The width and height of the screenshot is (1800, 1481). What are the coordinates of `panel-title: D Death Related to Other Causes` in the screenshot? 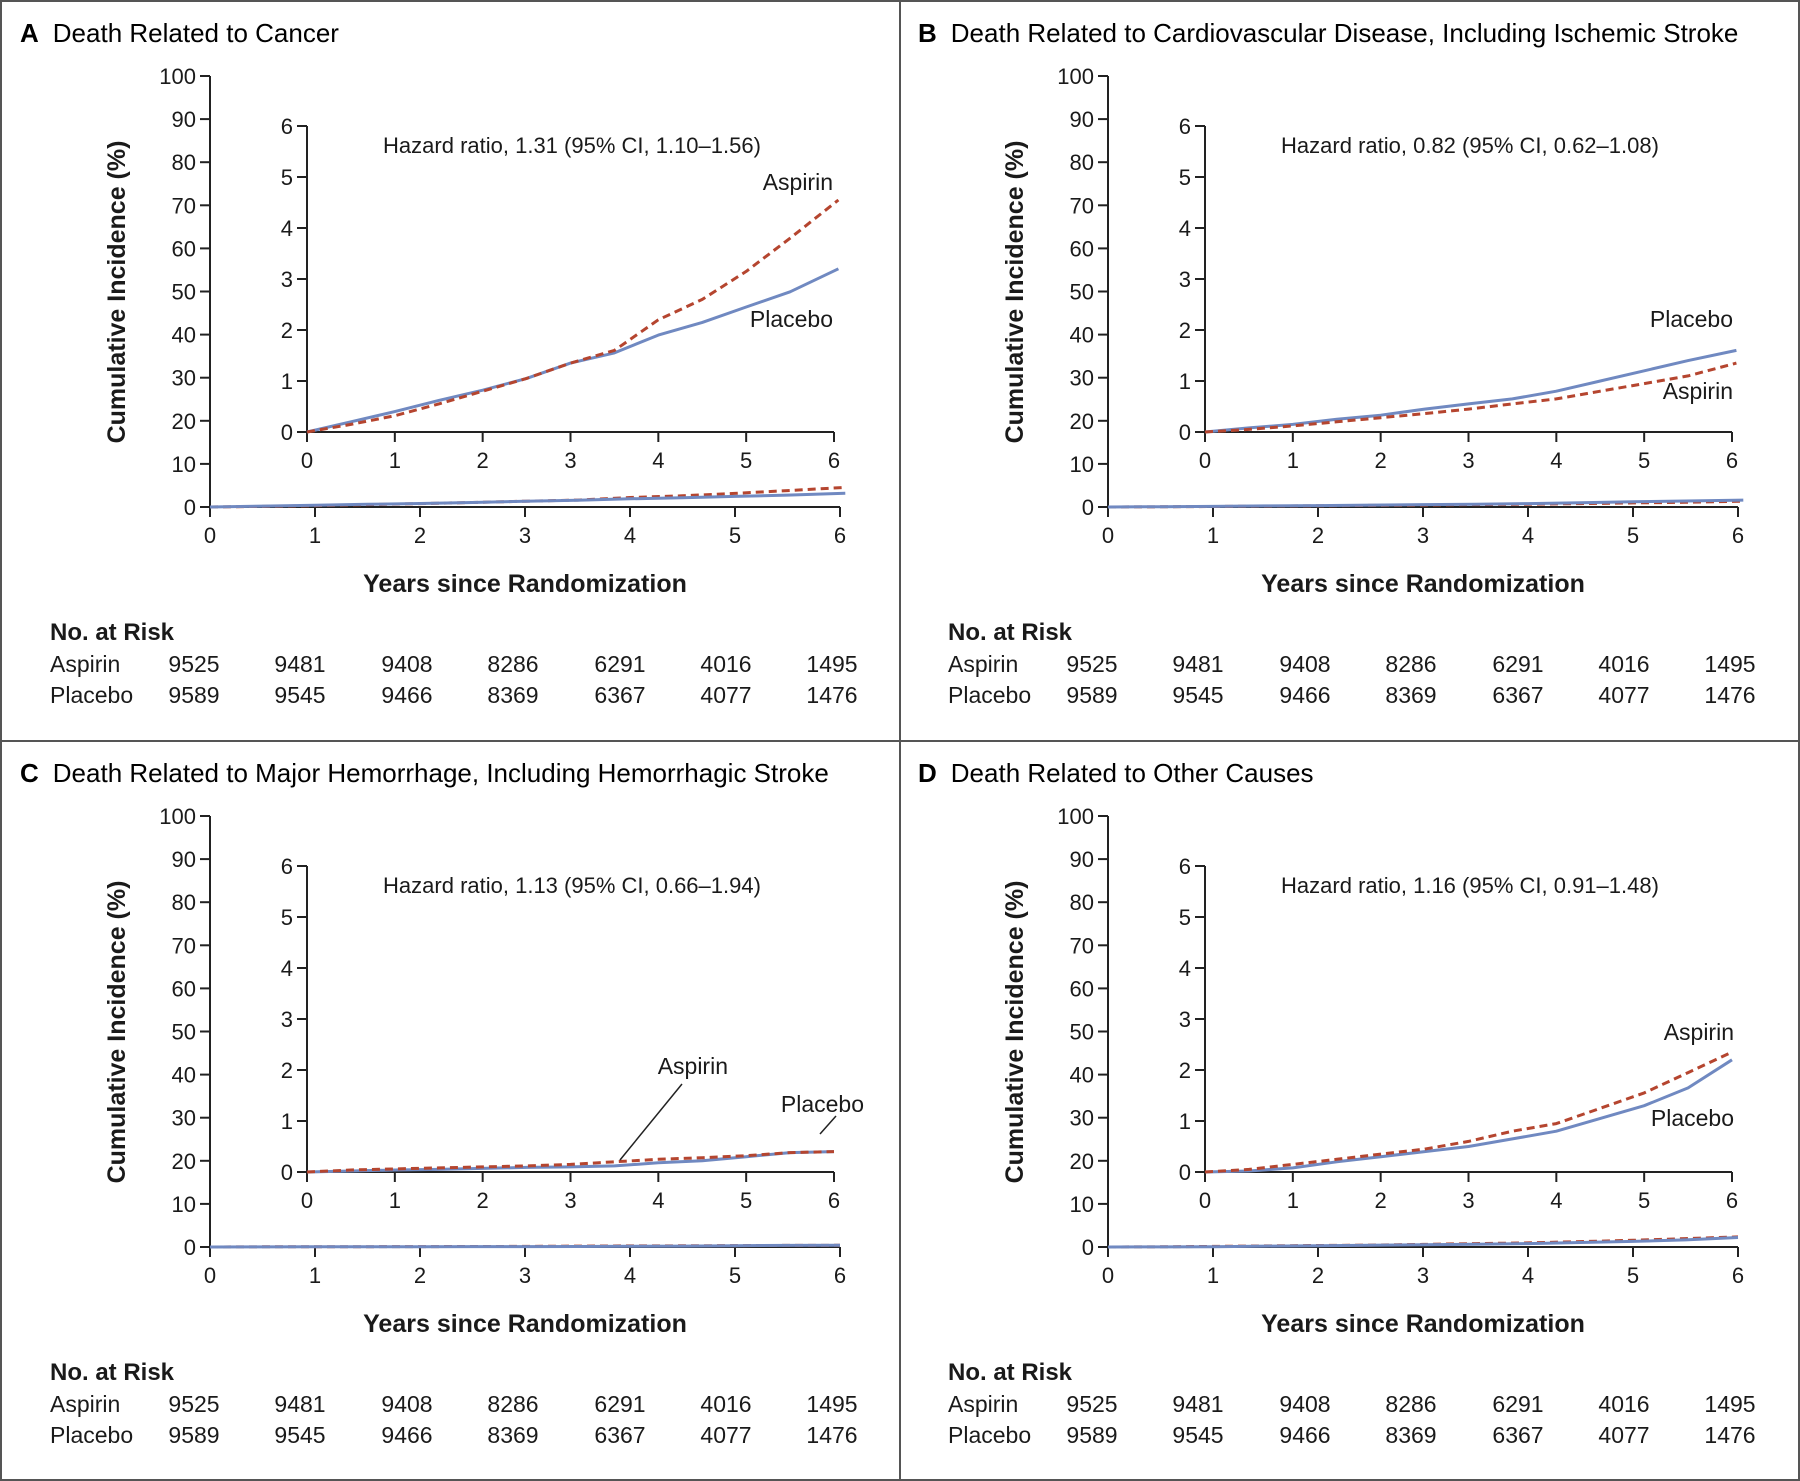 It's located at (1116, 773).